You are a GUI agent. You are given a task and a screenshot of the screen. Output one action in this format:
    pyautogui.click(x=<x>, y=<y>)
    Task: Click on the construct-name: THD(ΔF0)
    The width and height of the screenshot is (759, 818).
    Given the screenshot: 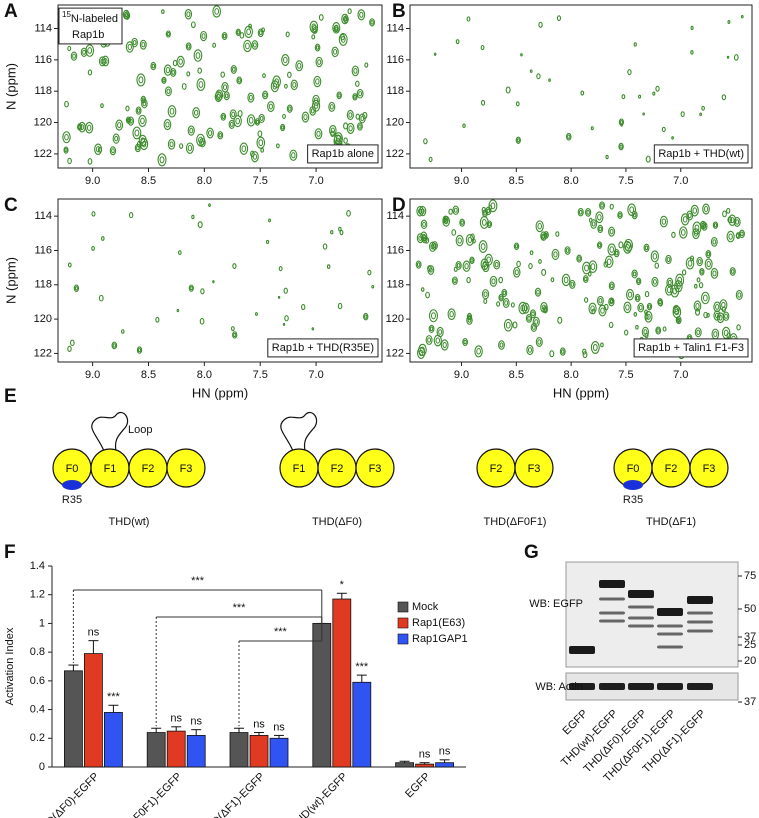 What is the action you would take?
    pyautogui.click(x=337, y=522)
    